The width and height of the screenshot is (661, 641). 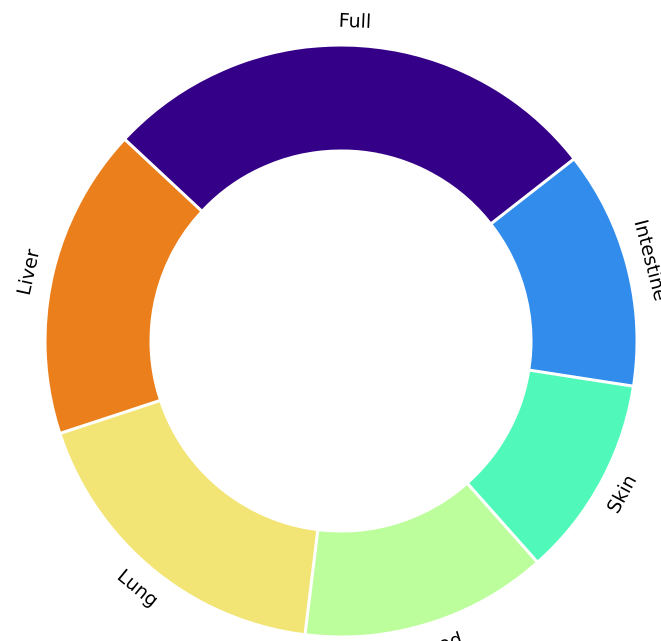 I want to click on label-skin: Skin, so click(x=622, y=494).